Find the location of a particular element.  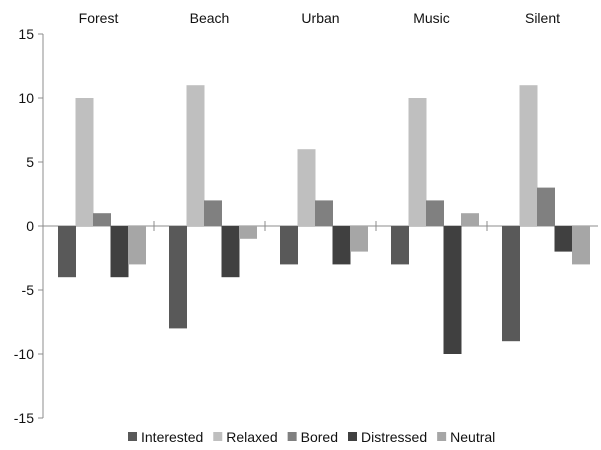

bar-bored-urban is located at coordinates (324, 213).